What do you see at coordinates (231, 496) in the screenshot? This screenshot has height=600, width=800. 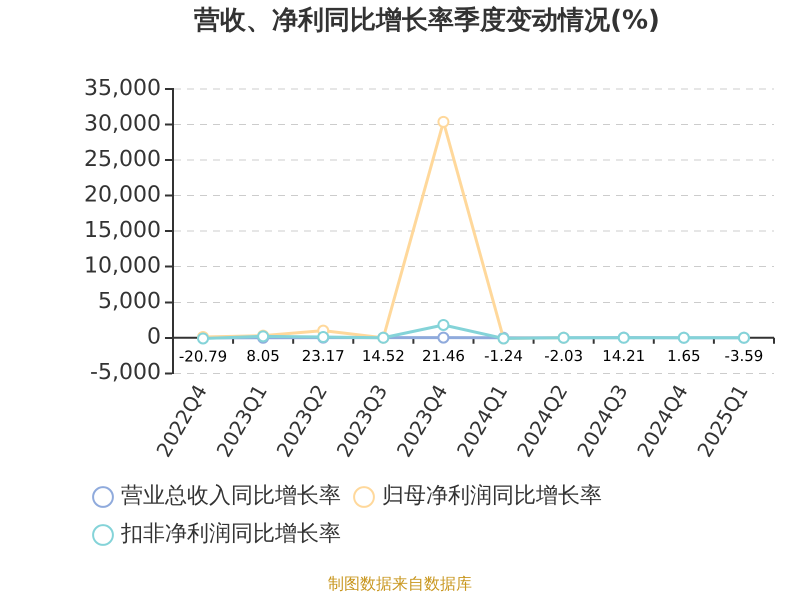 I see `legend-label: 营业总收入同比增长率` at bounding box center [231, 496].